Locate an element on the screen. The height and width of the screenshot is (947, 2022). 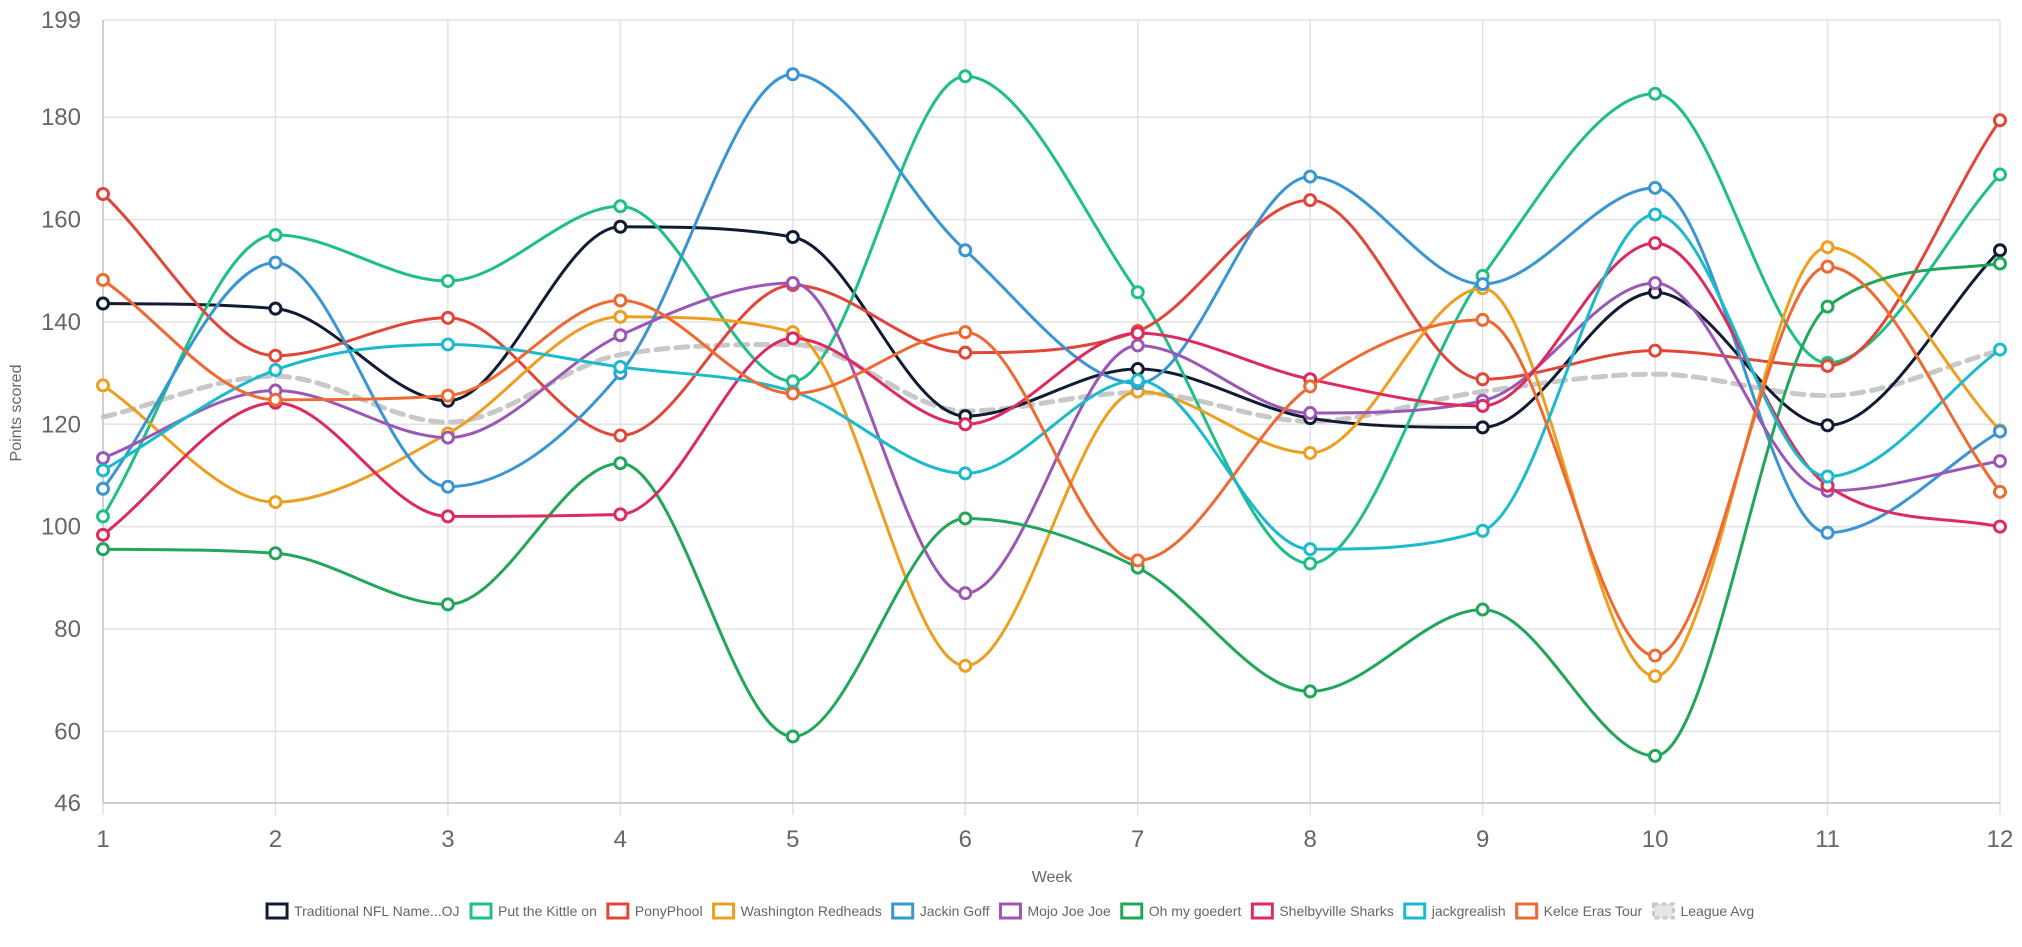
legend-item-oh-my-goedert: Oh my goedert is located at coordinates (1181, 911).